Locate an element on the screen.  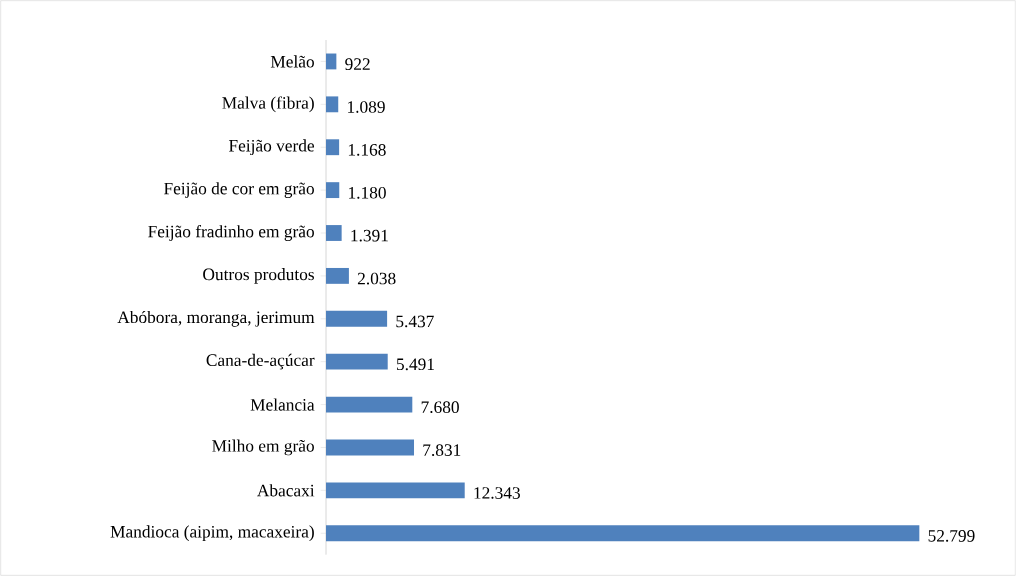
y-tick-label: Melão is located at coordinates (292, 61).